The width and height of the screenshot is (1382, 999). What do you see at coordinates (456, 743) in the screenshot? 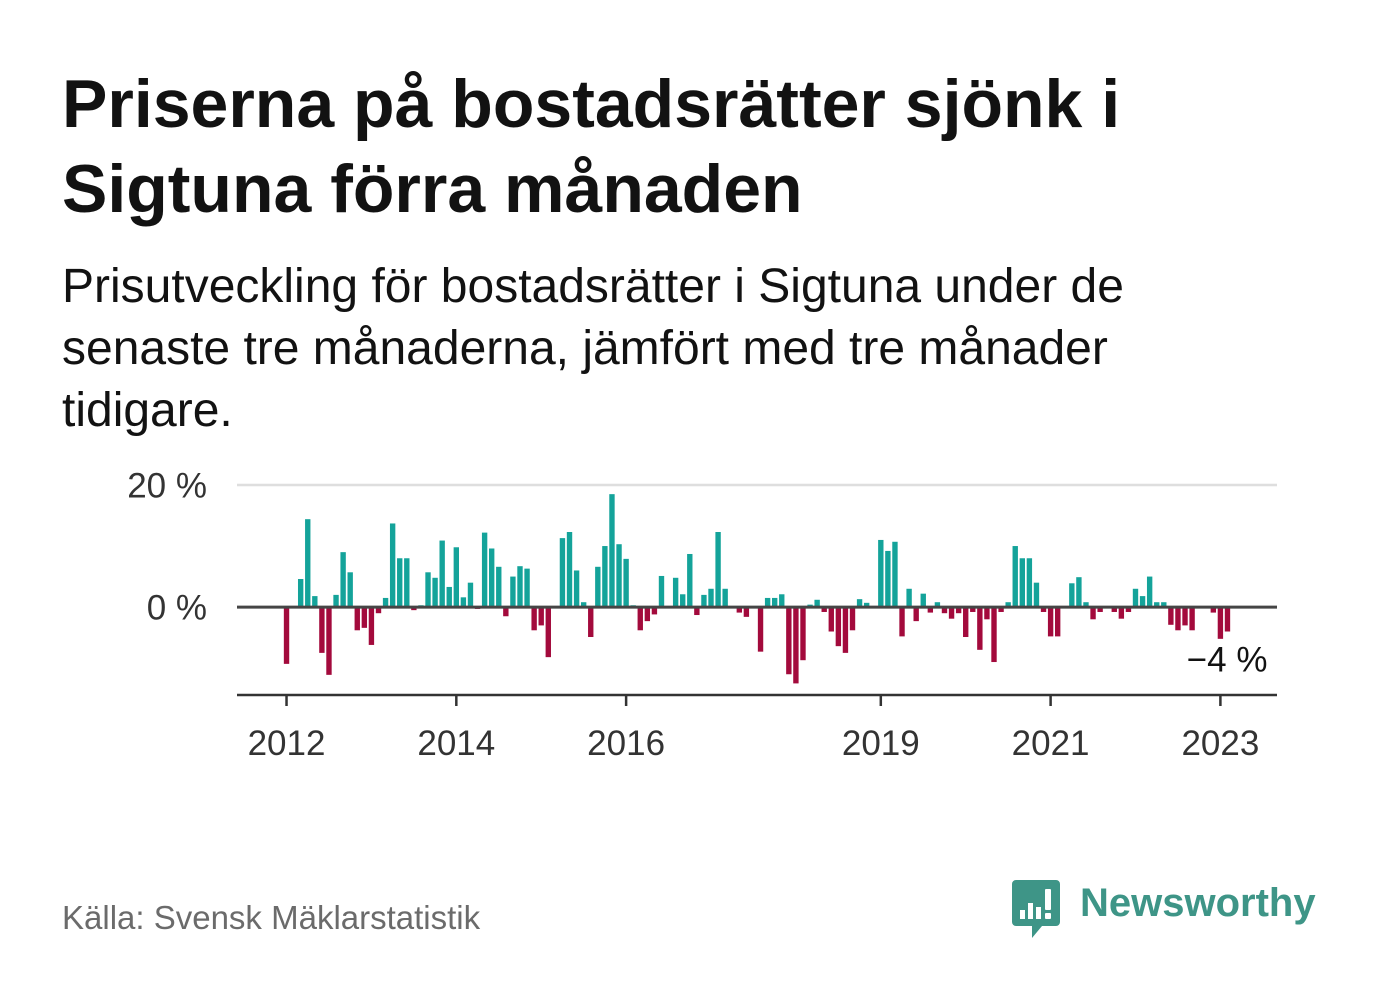
I see `x-tick-label: 2014` at bounding box center [456, 743].